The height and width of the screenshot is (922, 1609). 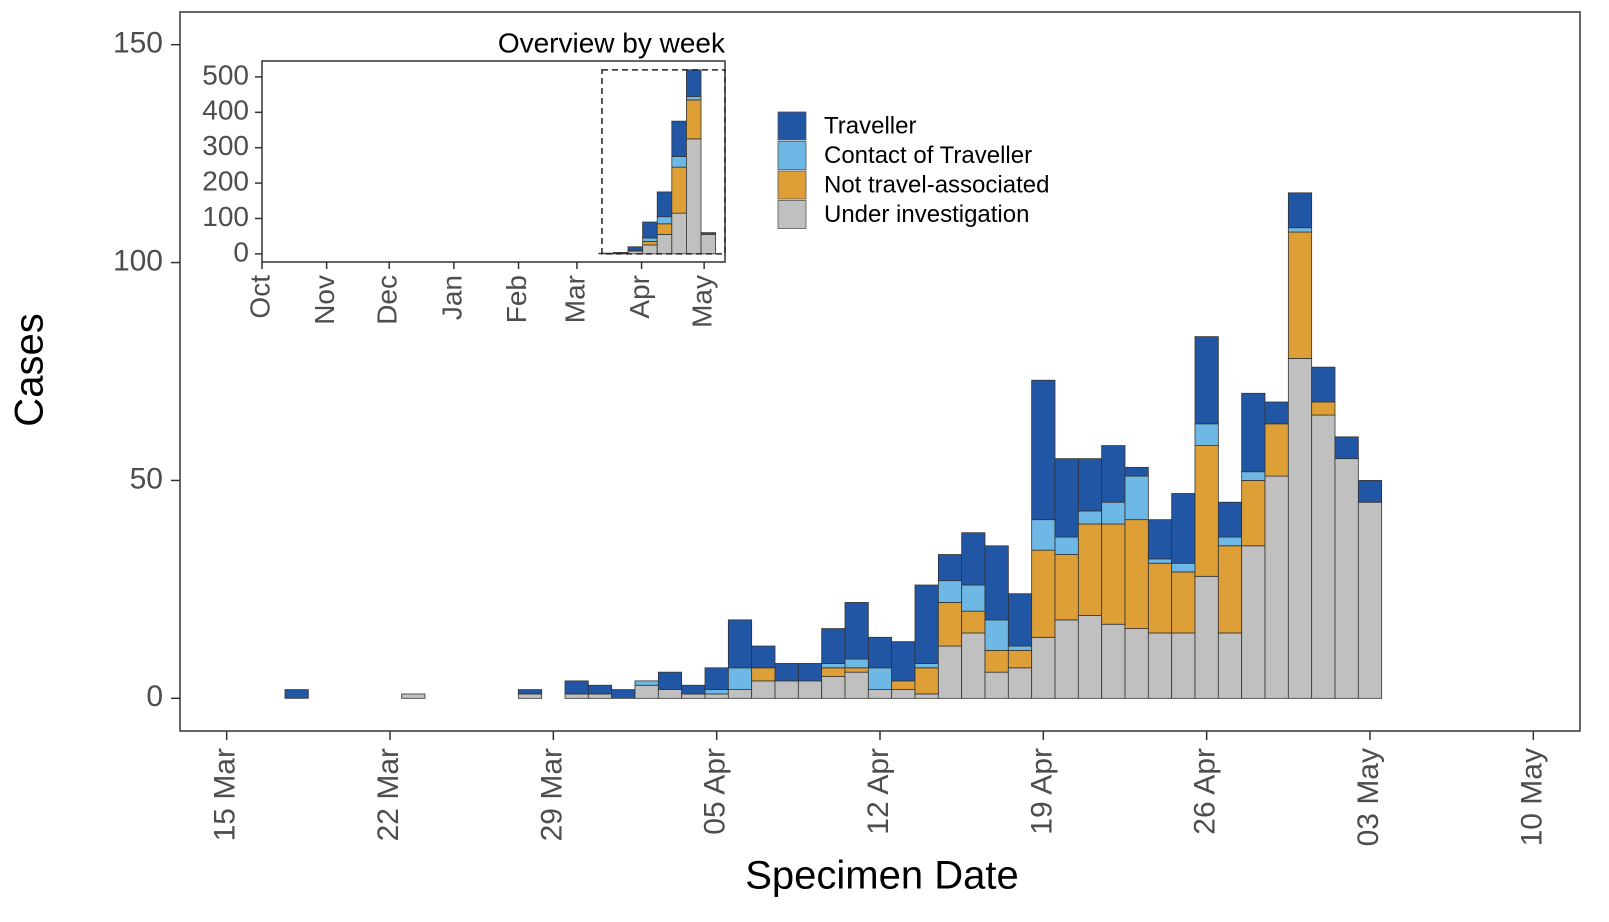 I want to click on zoom-box, so click(x=663, y=162).